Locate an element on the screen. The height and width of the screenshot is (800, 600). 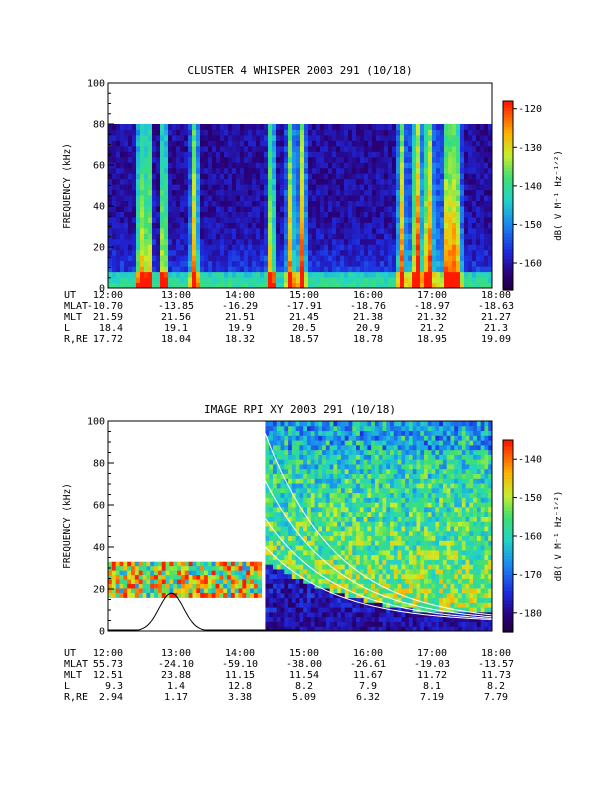
x-tick-label: 17:00 is located at coordinates (432, 295).